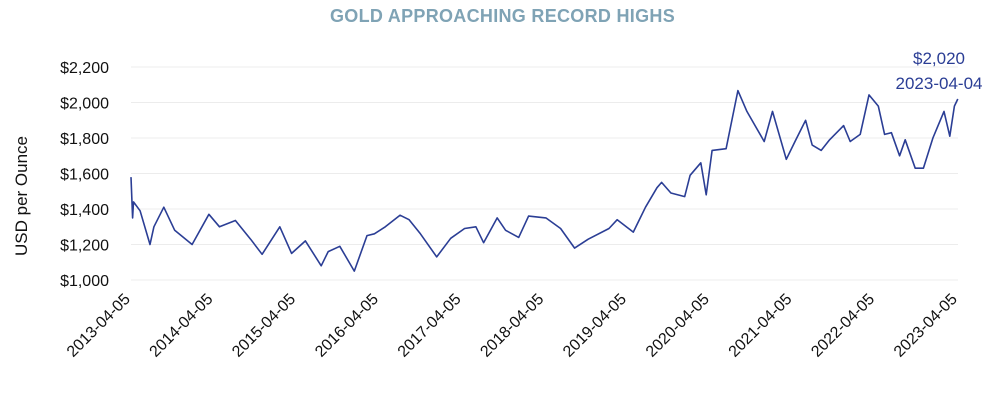 Image resolution: width=1005 pixels, height=407 pixels. What do you see at coordinates (84, 210) in the screenshot?
I see `y-tick-label: $1,400` at bounding box center [84, 210].